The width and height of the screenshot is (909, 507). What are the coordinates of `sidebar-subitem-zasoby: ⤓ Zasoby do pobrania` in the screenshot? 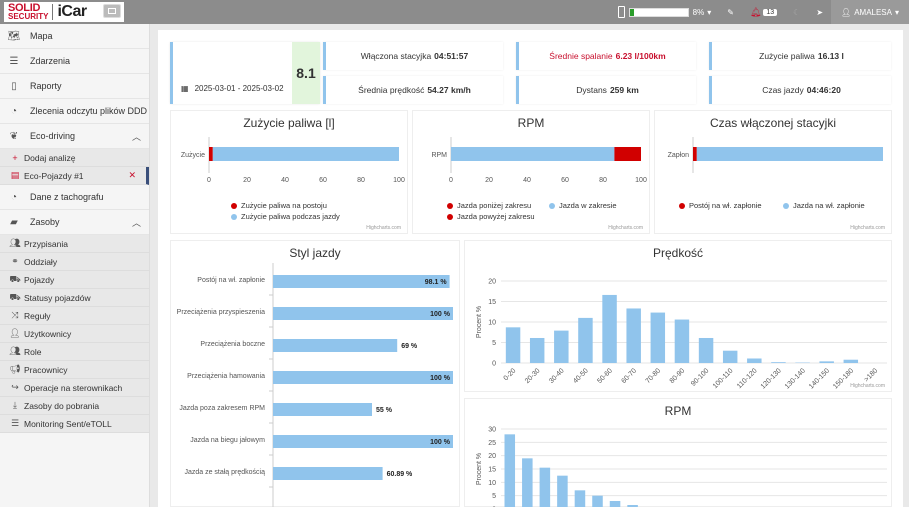 It's located at (74, 406).